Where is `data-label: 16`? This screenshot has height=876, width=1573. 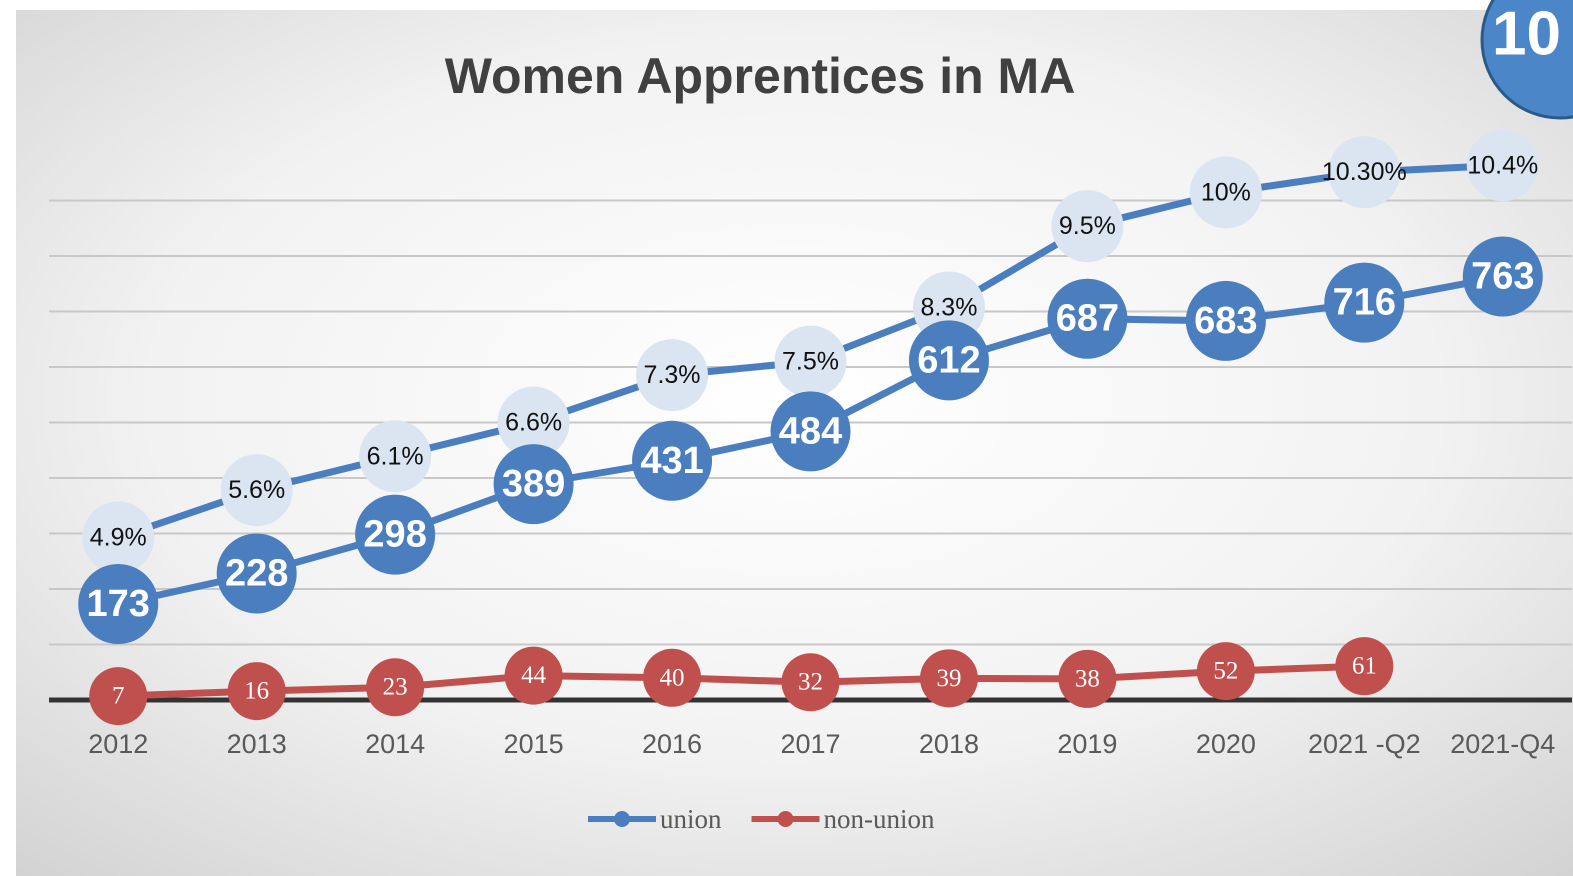 data-label: 16 is located at coordinates (256, 691).